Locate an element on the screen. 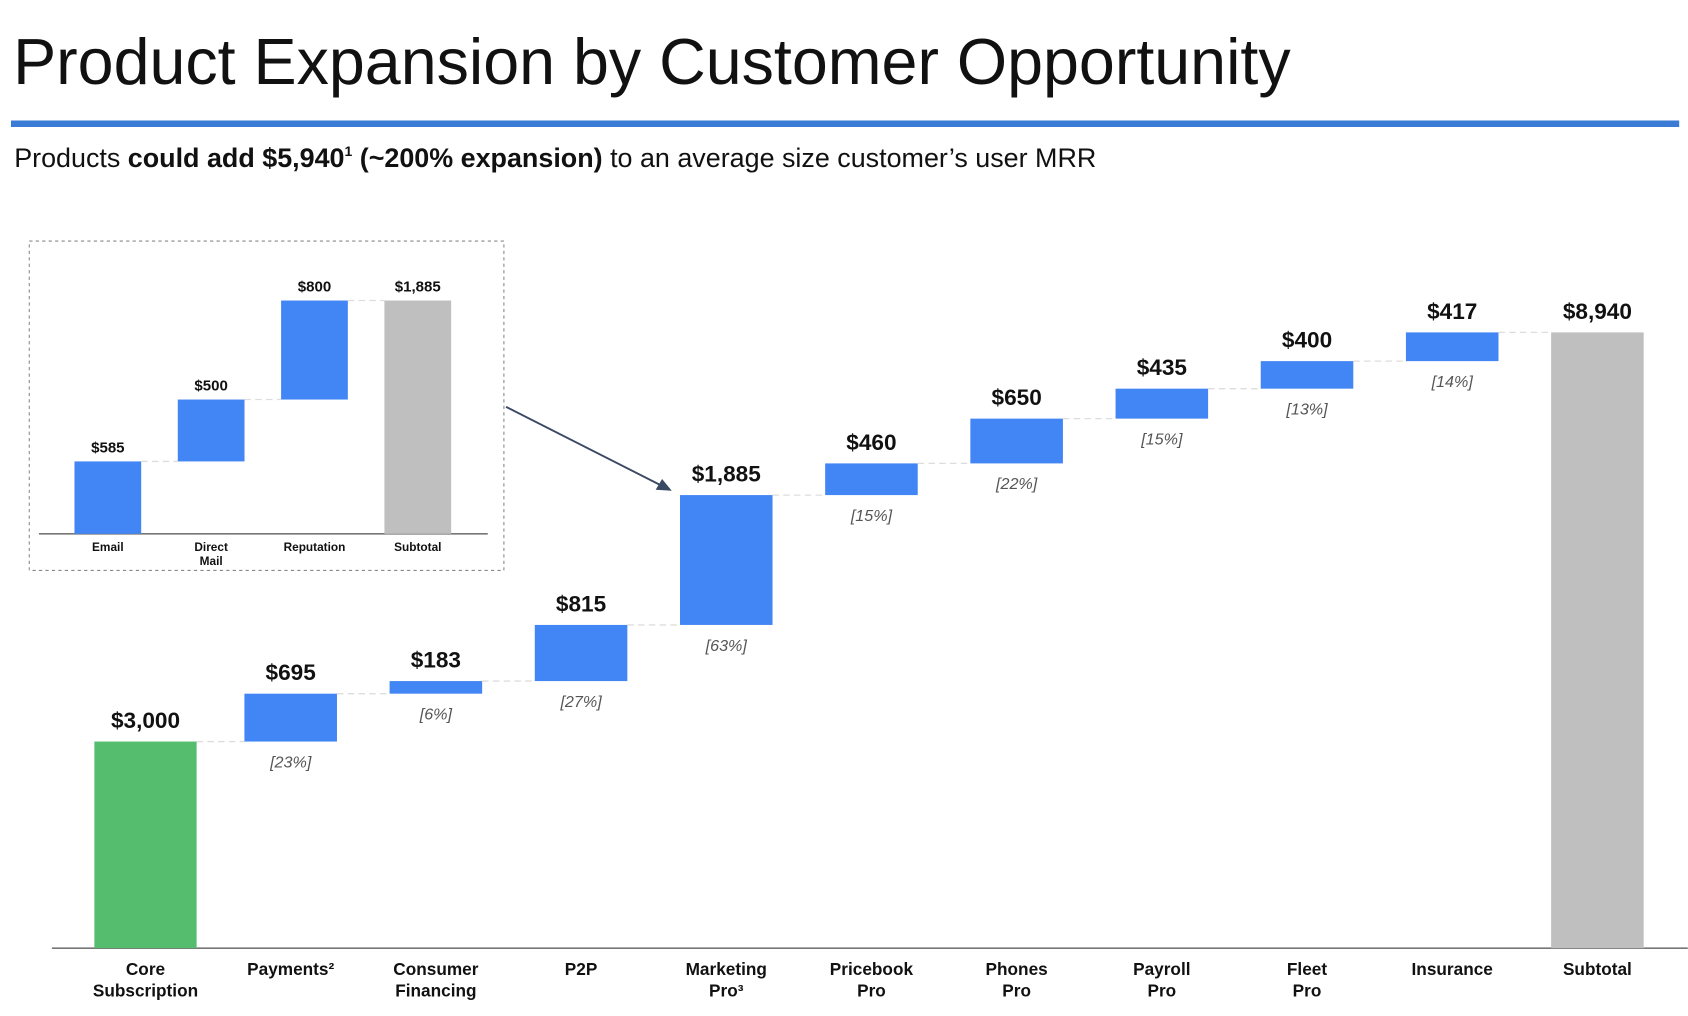 The width and height of the screenshot is (1688, 1016). value-label: $400 is located at coordinates (1307, 340).